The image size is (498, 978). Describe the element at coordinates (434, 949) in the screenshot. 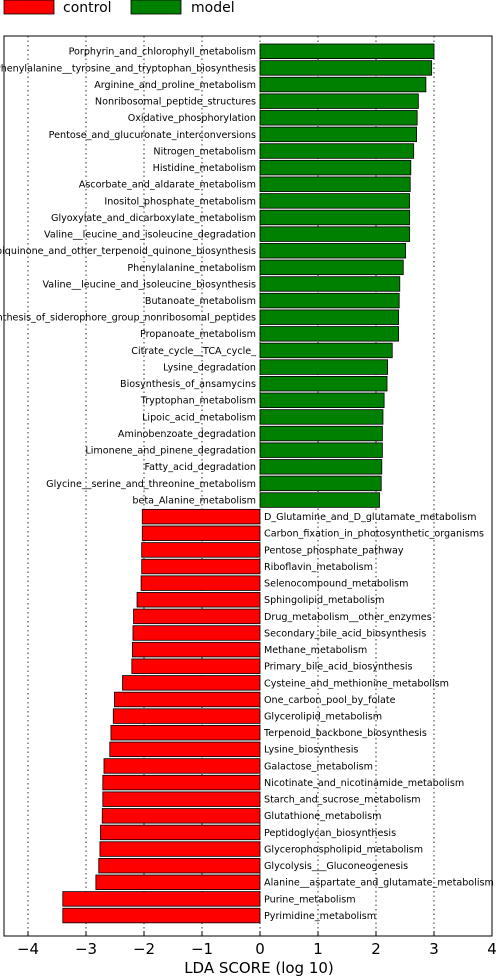

I see `x-tick-label: 3` at that location.